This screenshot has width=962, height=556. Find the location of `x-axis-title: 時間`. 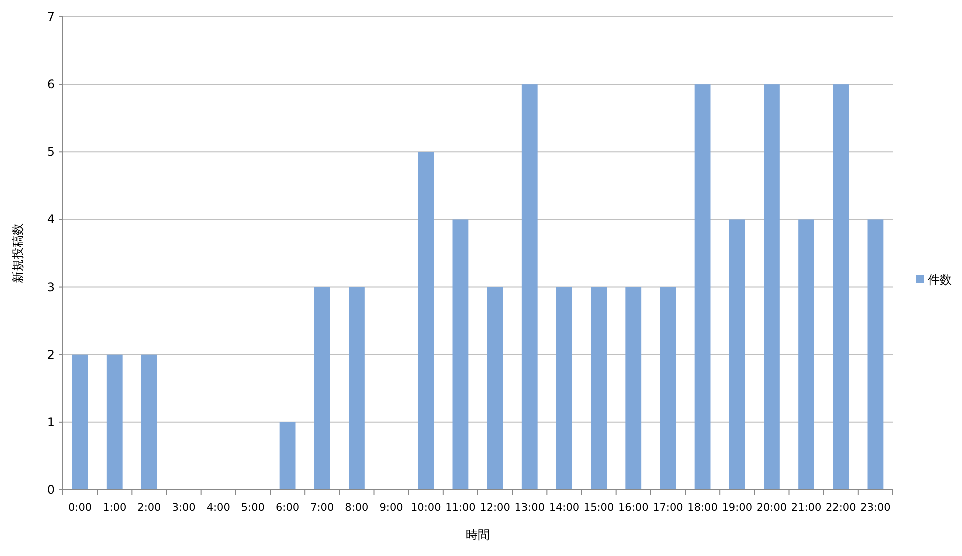

x-axis-title: 時間 is located at coordinates (478, 535).